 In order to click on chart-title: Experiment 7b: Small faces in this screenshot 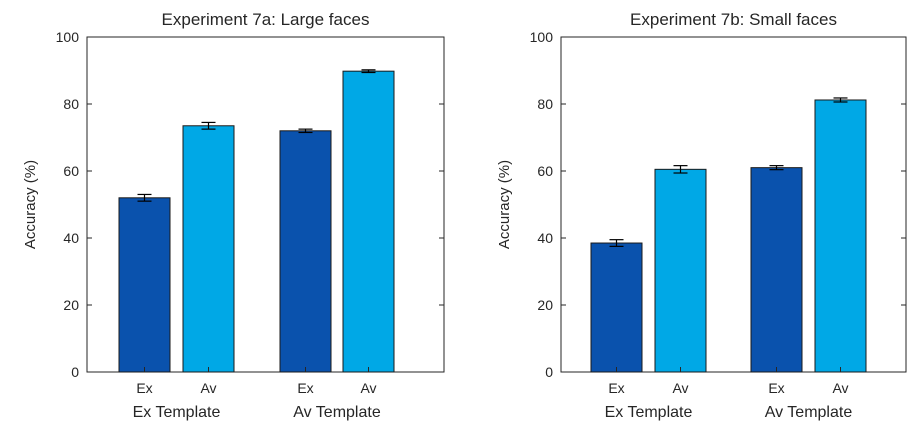, I will do `click(733, 19)`.